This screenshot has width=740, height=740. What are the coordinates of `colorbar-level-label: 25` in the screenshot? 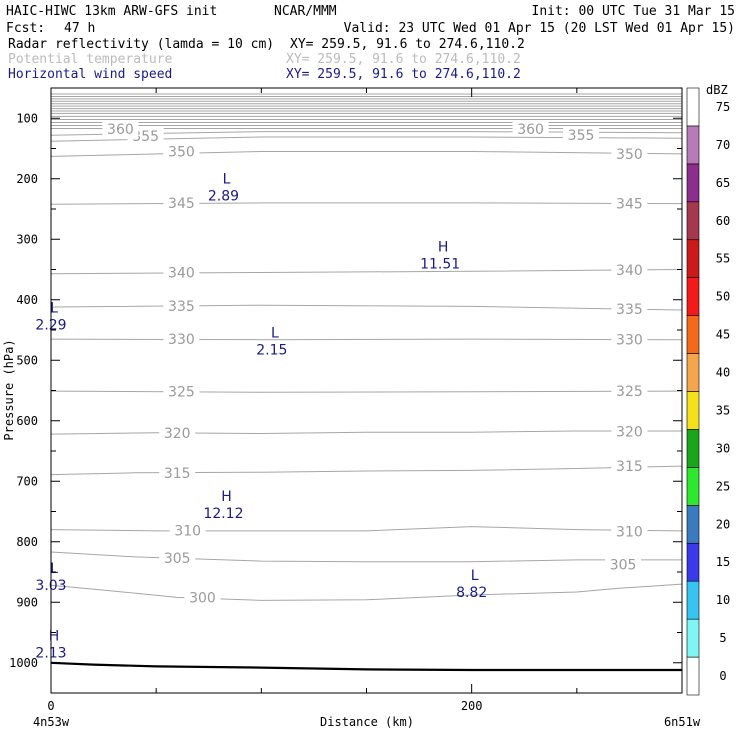 It's located at (723, 486).